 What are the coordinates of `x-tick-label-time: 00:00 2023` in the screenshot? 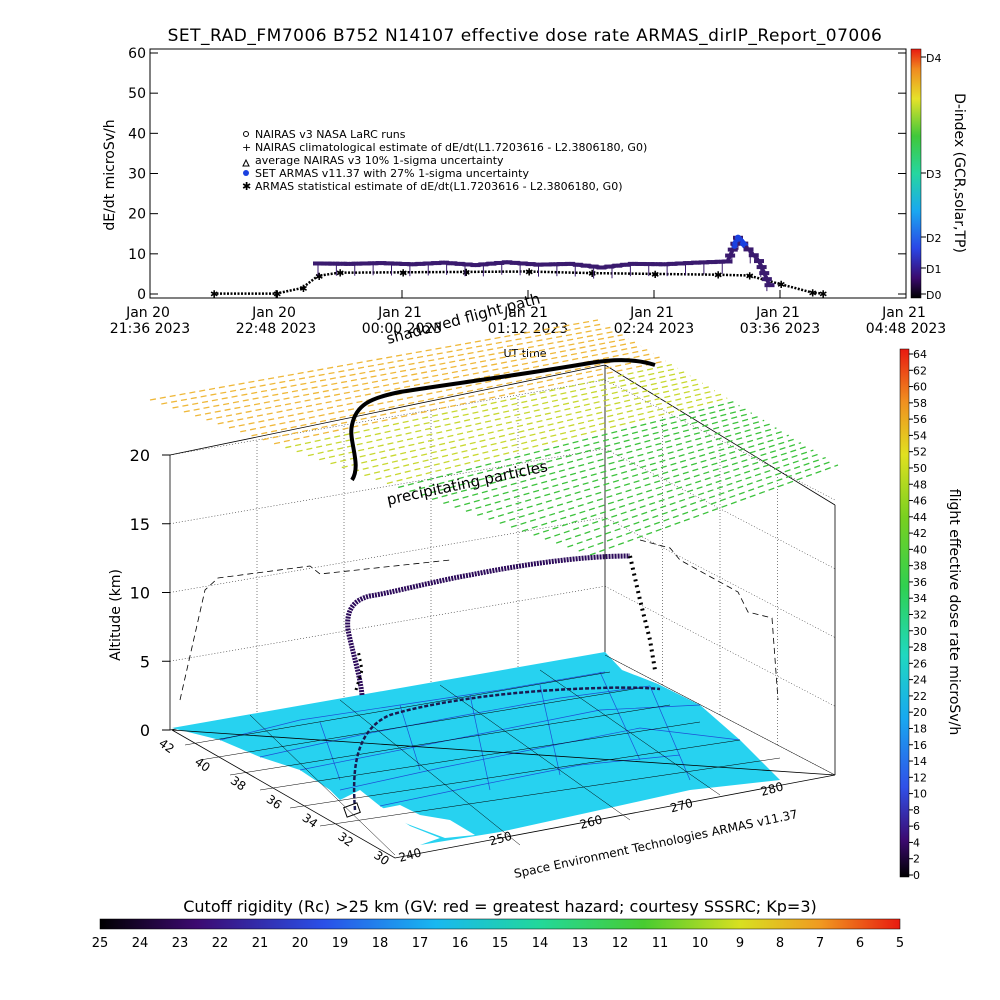 It's located at (402, 329).